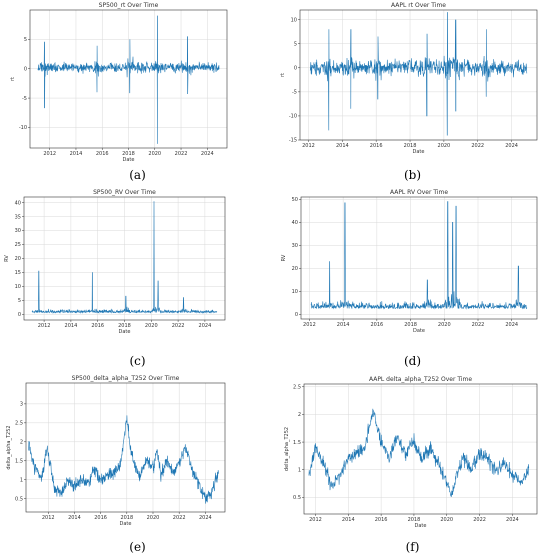 This screenshot has width=550, height=559. Describe the element at coordinates (412, 361) in the screenshot. I see `caption-d: (d)` at that location.